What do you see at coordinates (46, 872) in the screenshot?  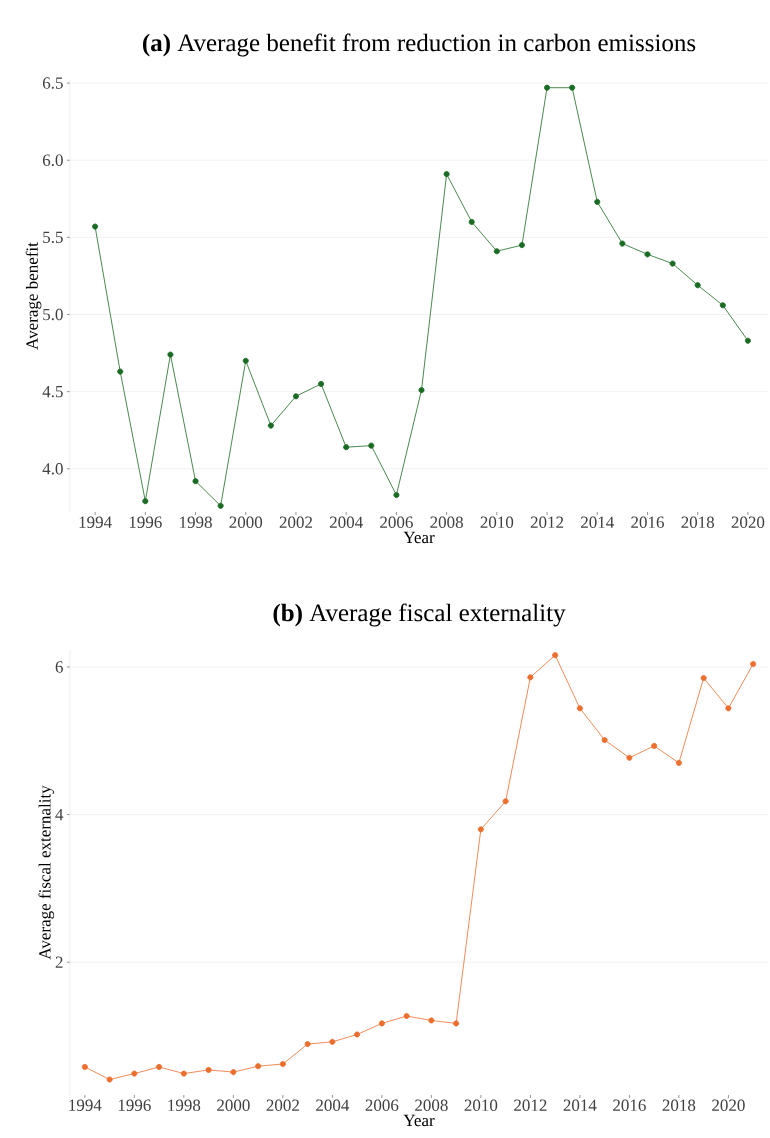 I see `y-axis-title: Average fiscal externality` at bounding box center [46, 872].